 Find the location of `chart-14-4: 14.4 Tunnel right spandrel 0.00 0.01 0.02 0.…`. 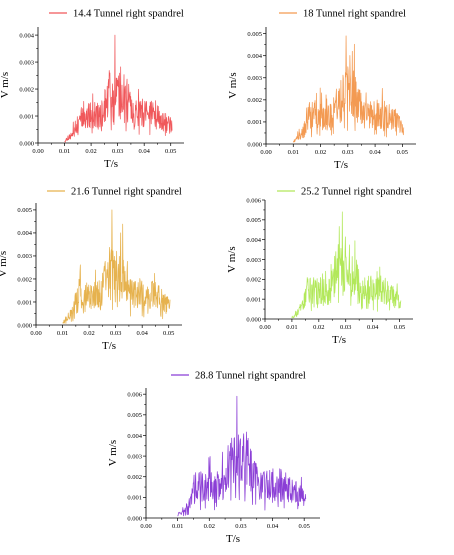

chart-14-4: 14.4 Tunnel right spandrel 0.00 0.01 0.02 0.… is located at coordinates (92, 89).